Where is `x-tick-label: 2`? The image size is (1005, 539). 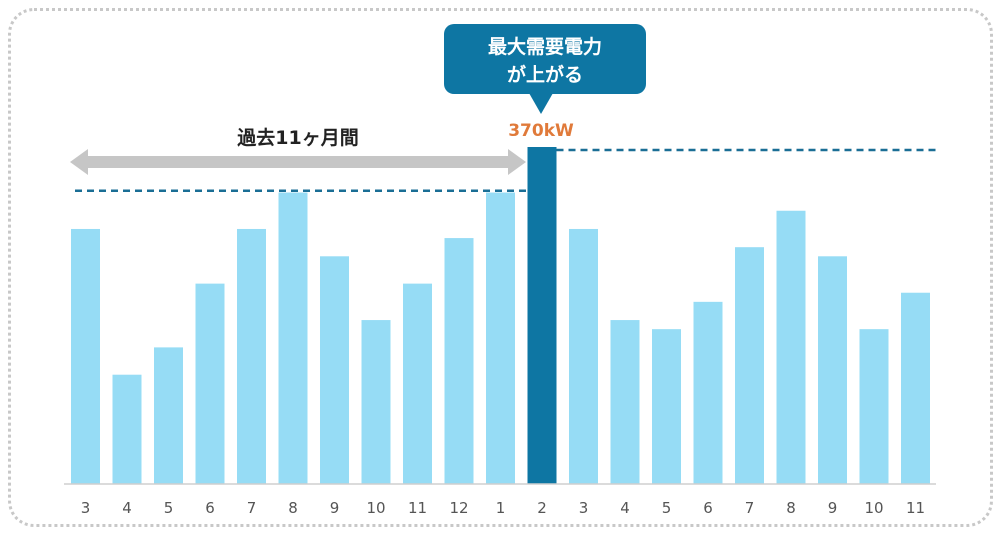
x-tick-label: 2 is located at coordinates (542, 508).